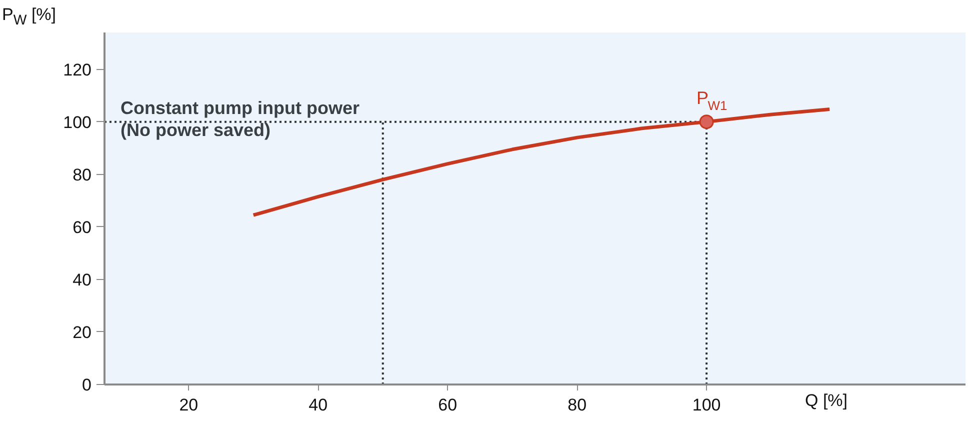  I want to click on x-axis-title: Q [%], so click(826, 401).